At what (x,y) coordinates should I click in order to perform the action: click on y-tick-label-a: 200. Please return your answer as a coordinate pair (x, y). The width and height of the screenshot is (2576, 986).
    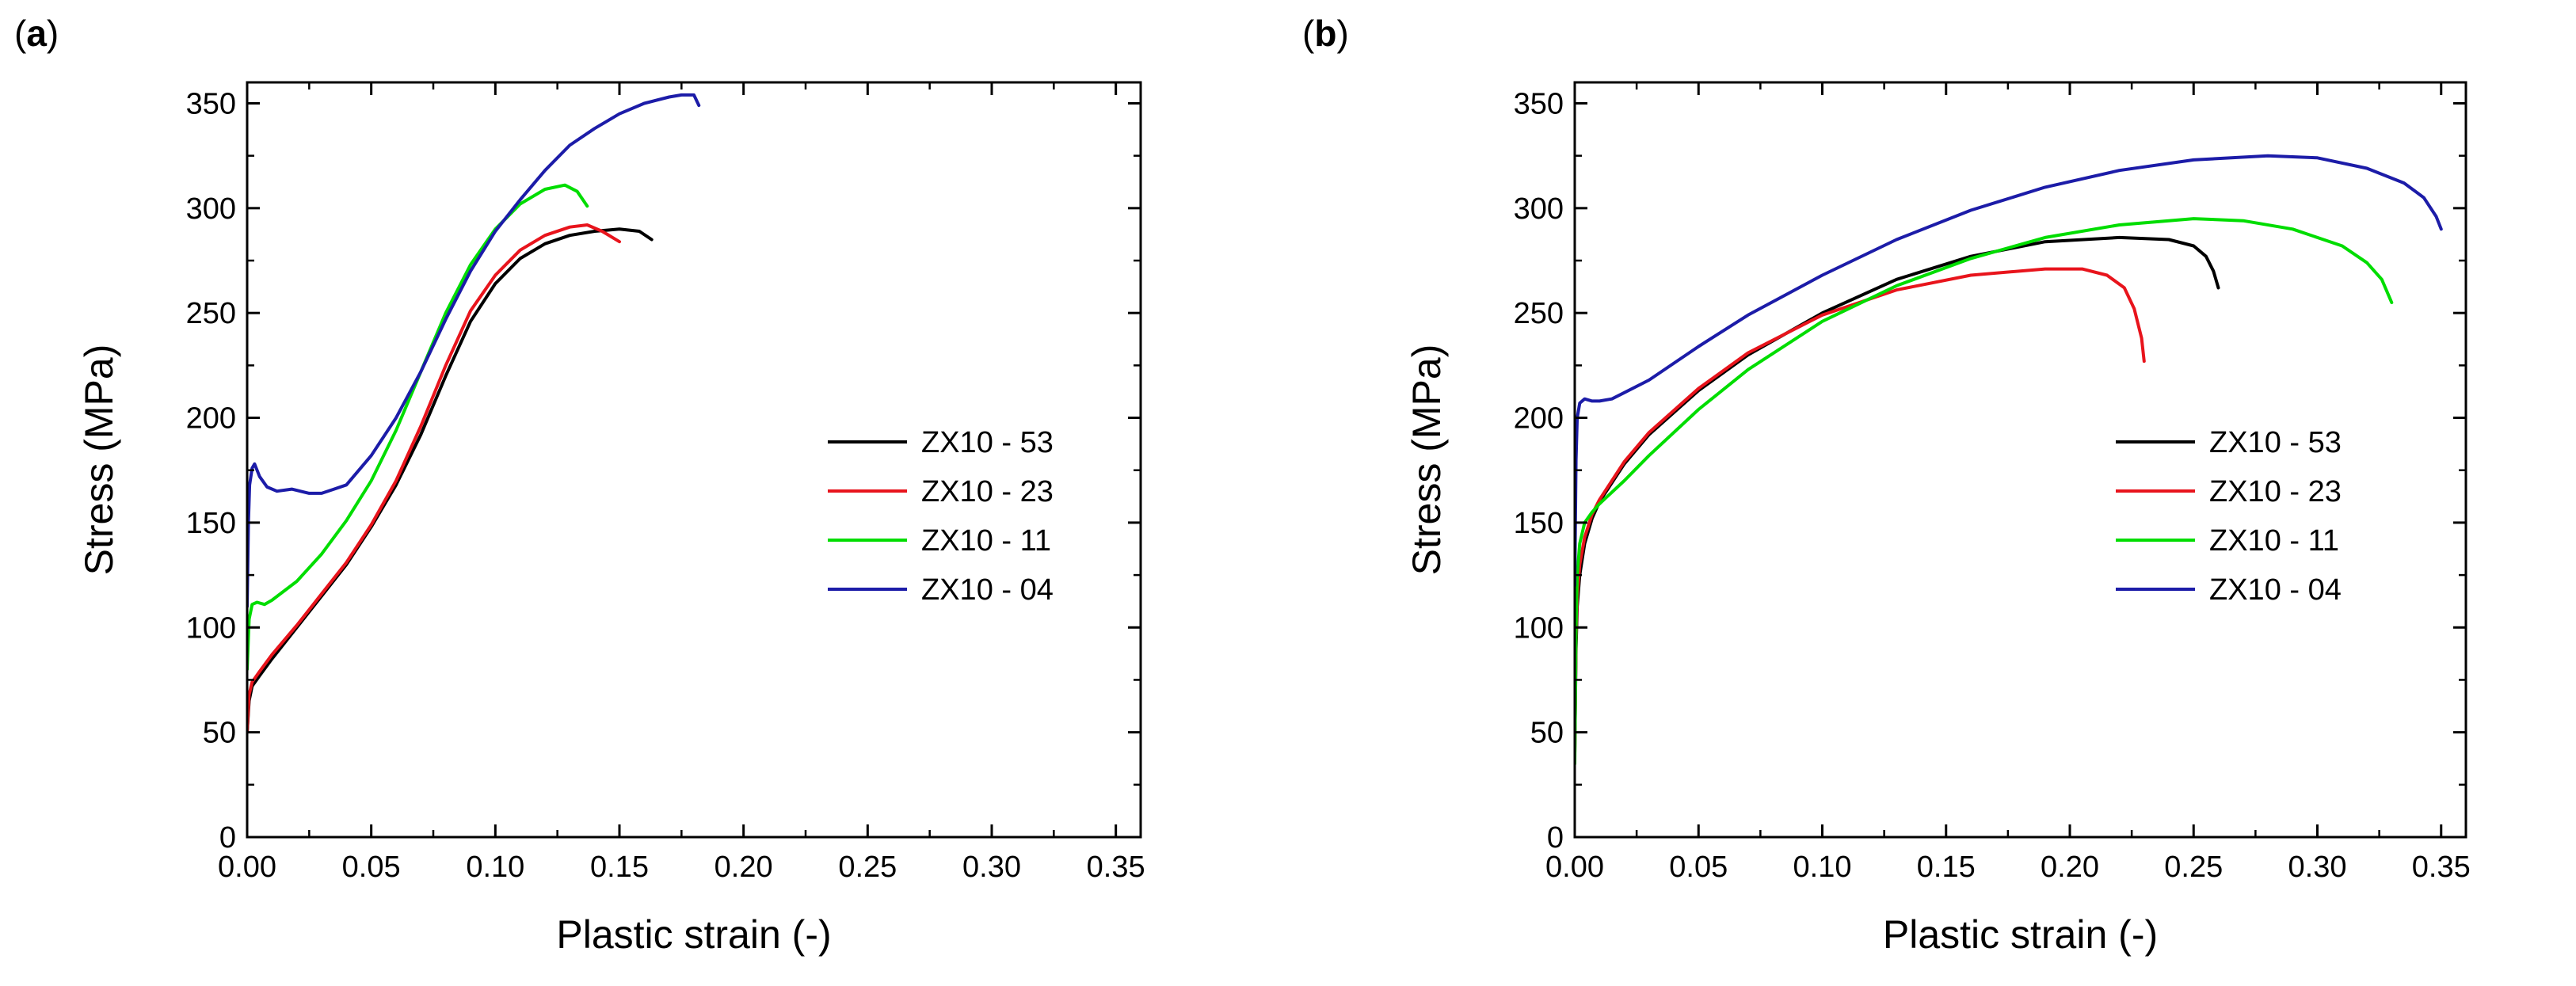
    Looking at the image, I should click on (211, 419).